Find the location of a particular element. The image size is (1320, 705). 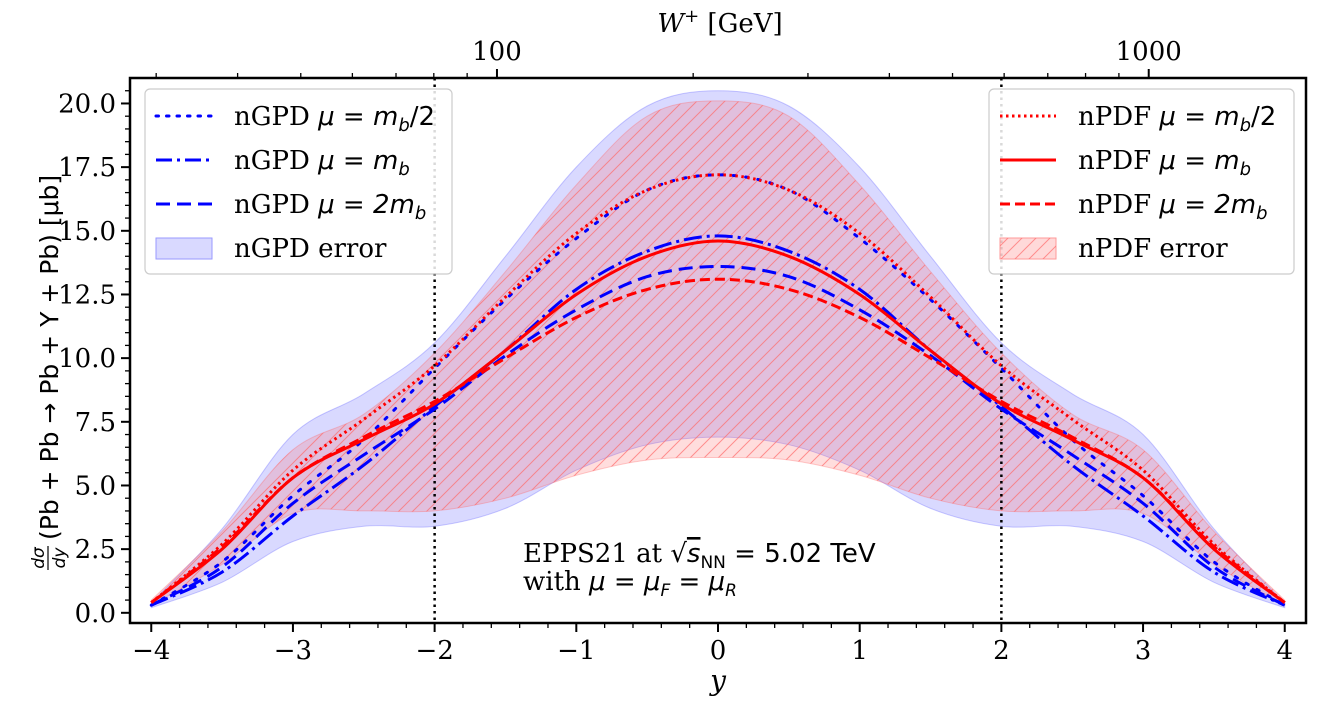

legend-left-label-1: nGPD μ = mb is located at coordinates (322, 163).